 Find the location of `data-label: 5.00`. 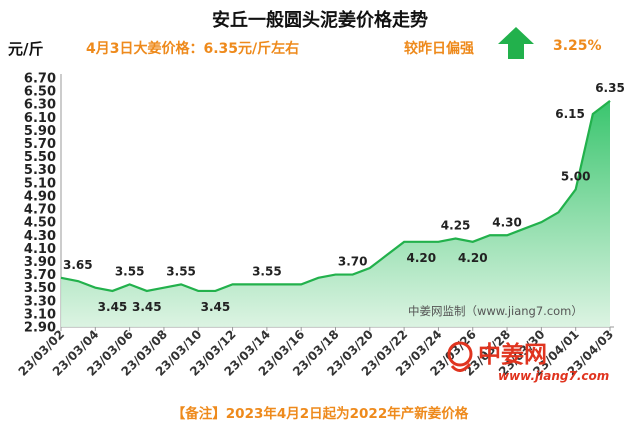

data-label: 5.00 is located at coordinates (576, 176).